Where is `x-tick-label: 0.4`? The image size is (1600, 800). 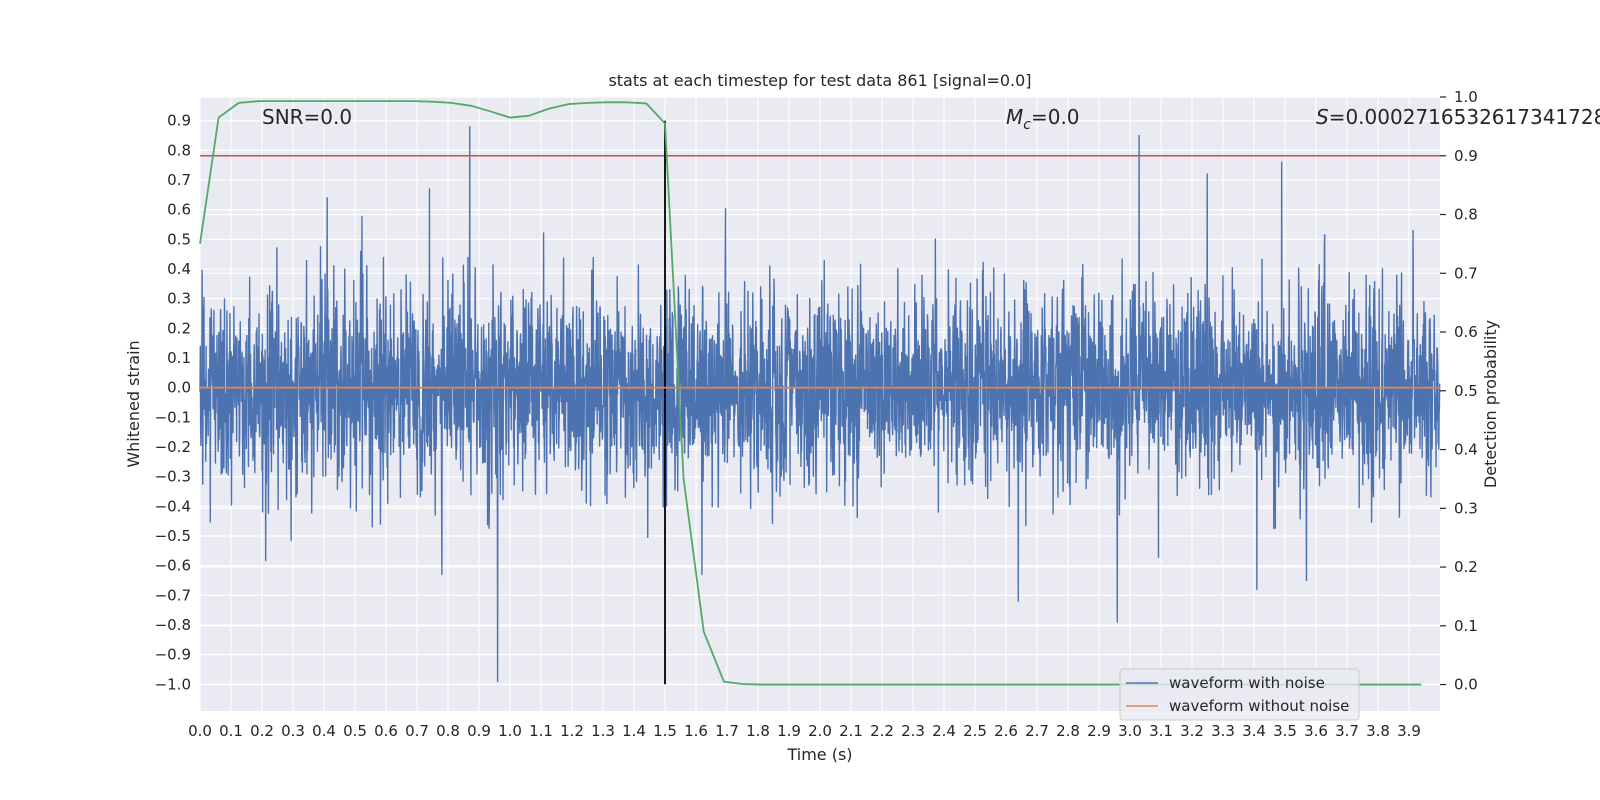 x-tick-label: 0.4 is located at coordinates (324, 731).